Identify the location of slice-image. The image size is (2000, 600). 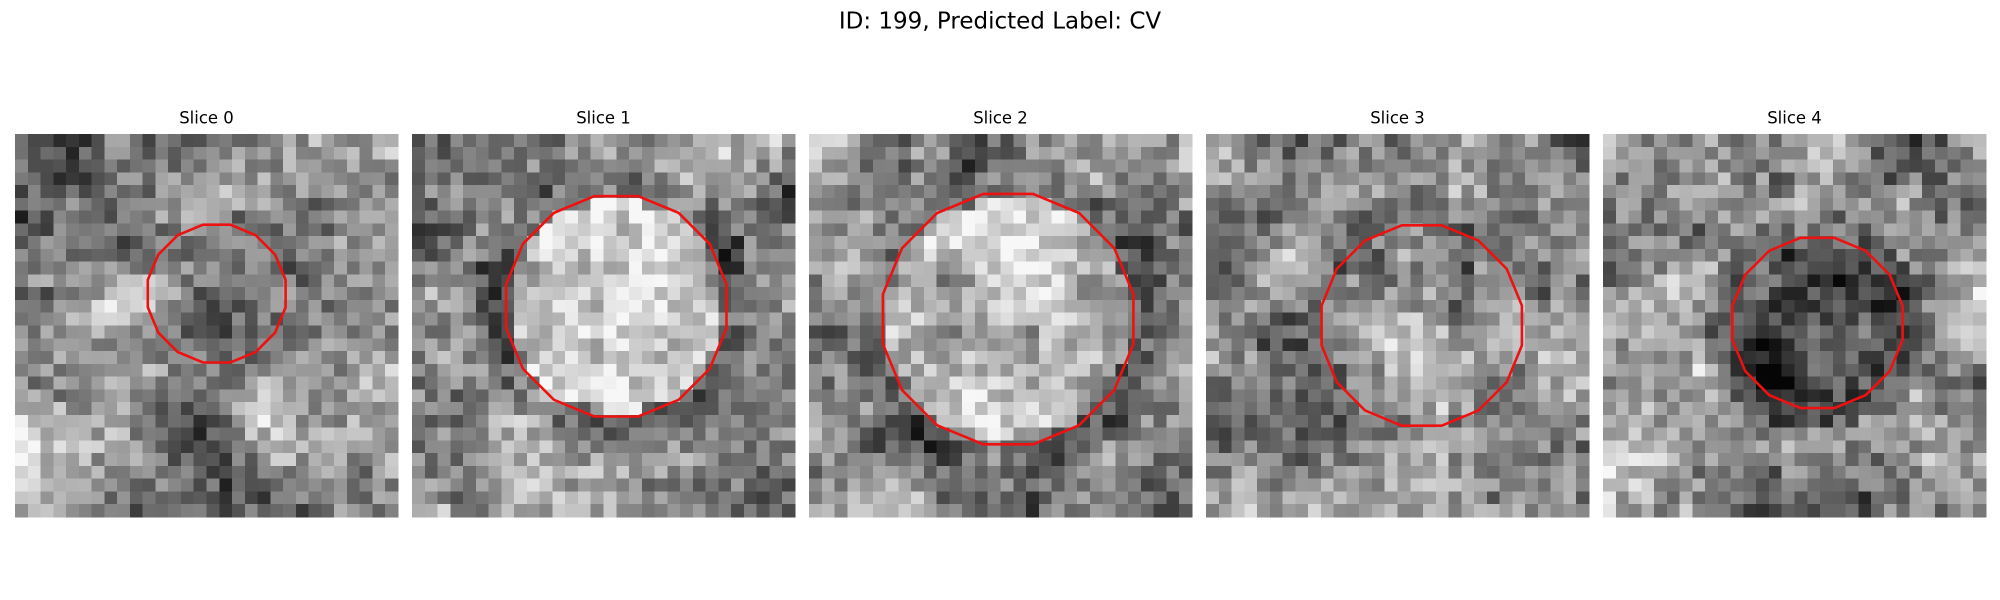
(1398, 326).